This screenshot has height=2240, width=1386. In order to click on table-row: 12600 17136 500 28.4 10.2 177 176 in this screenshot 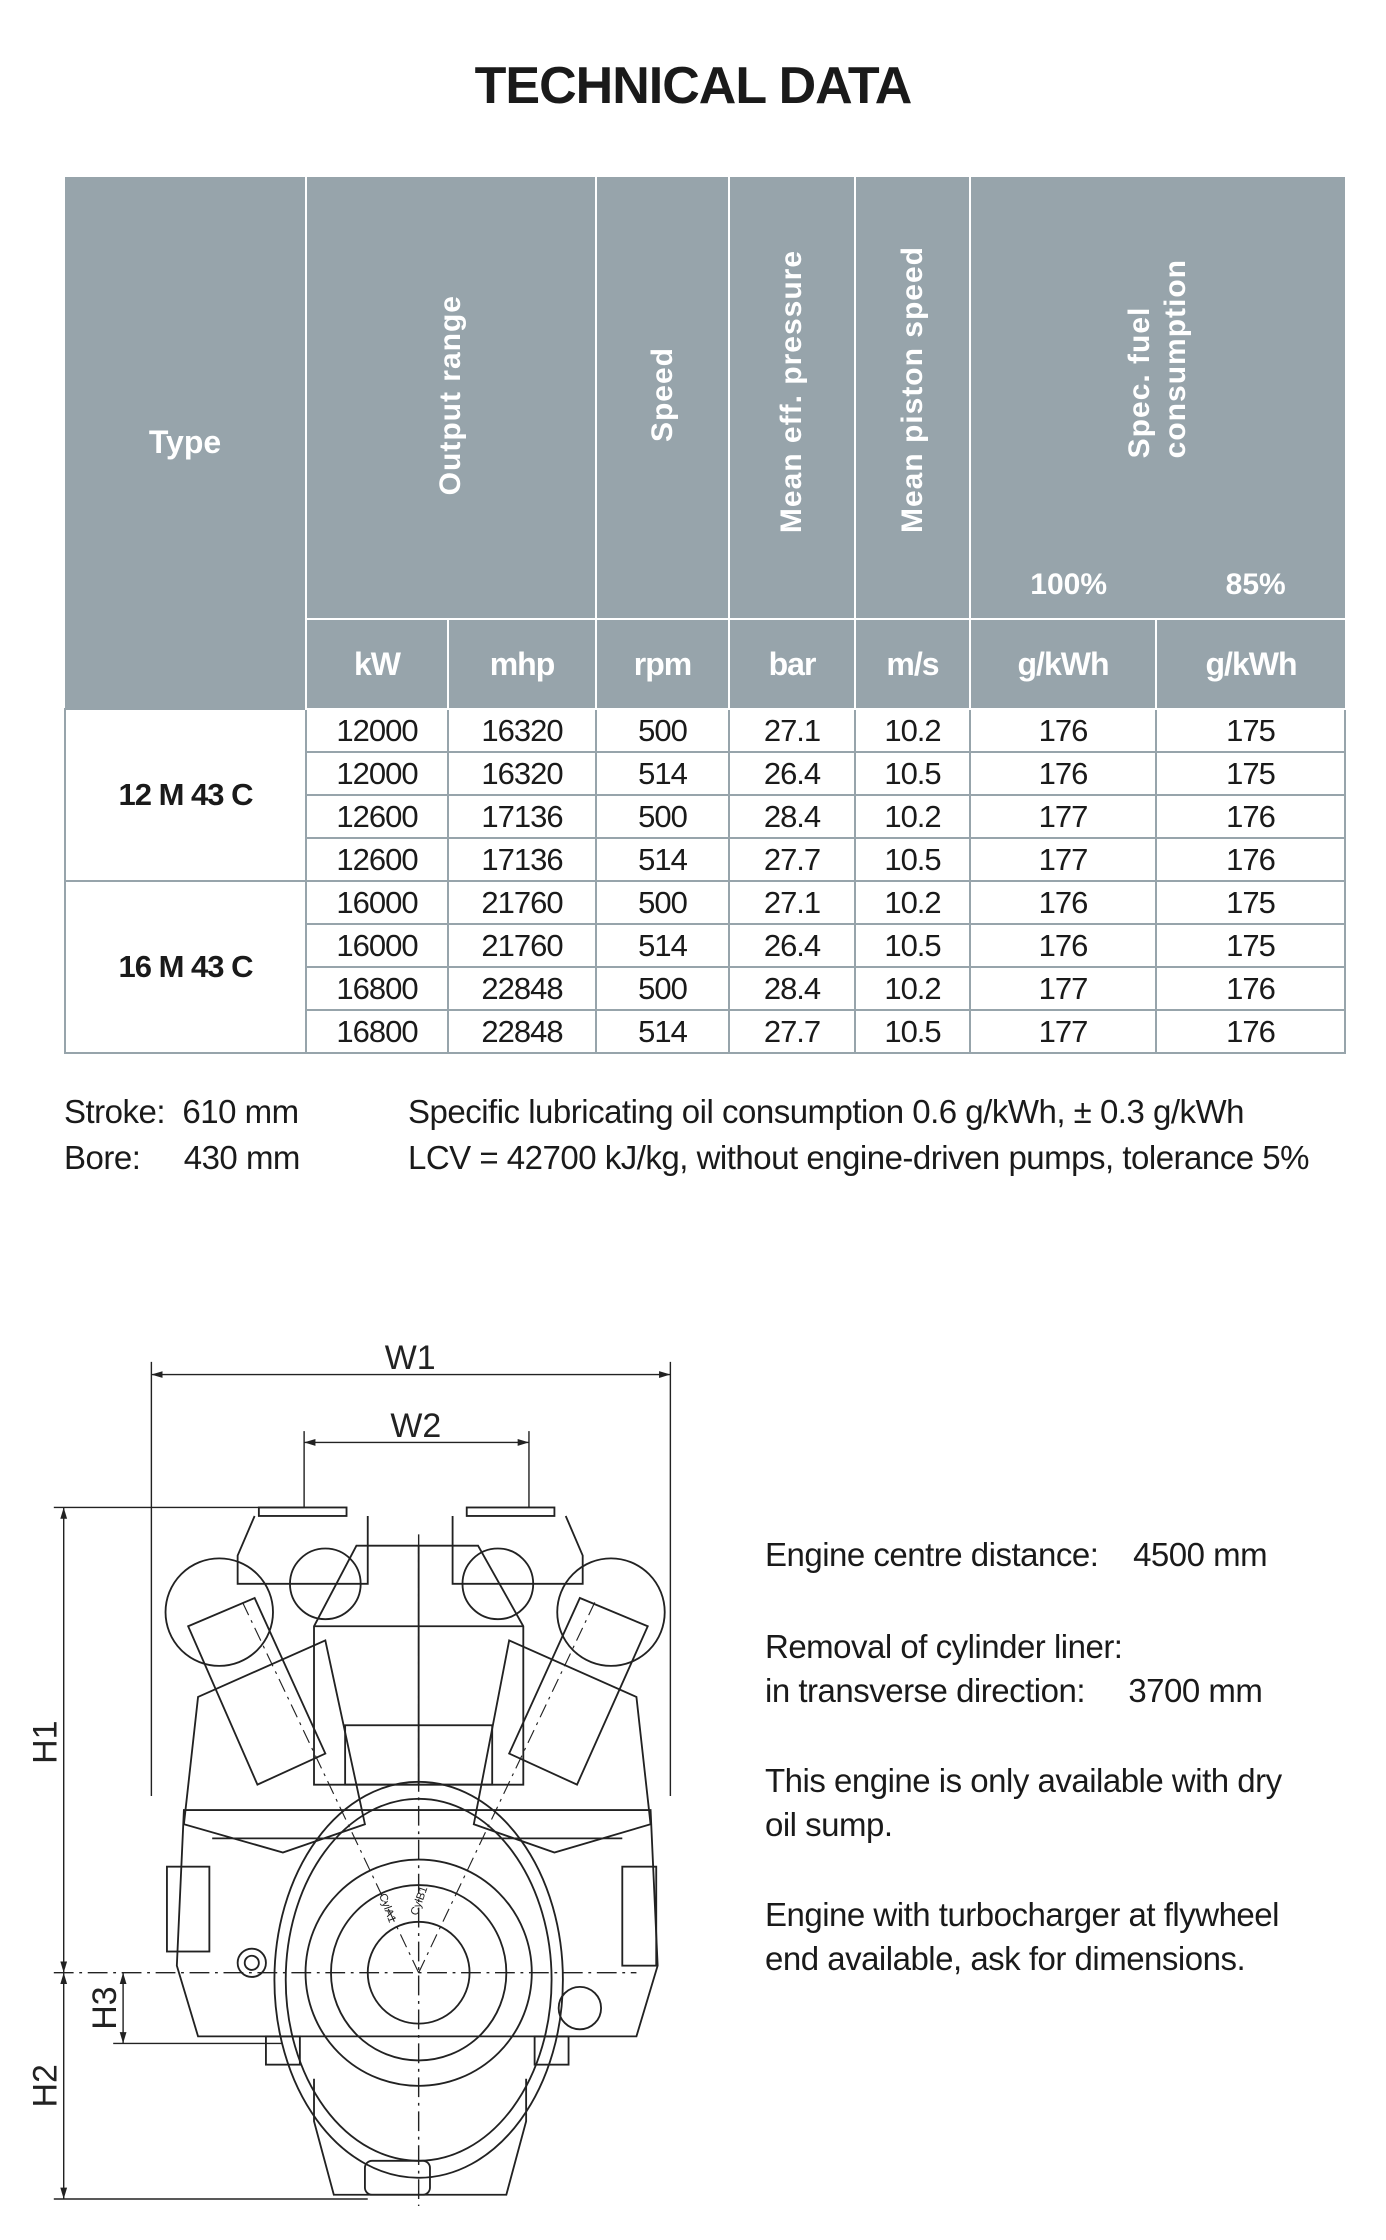, I will do `click(705, 816)`.